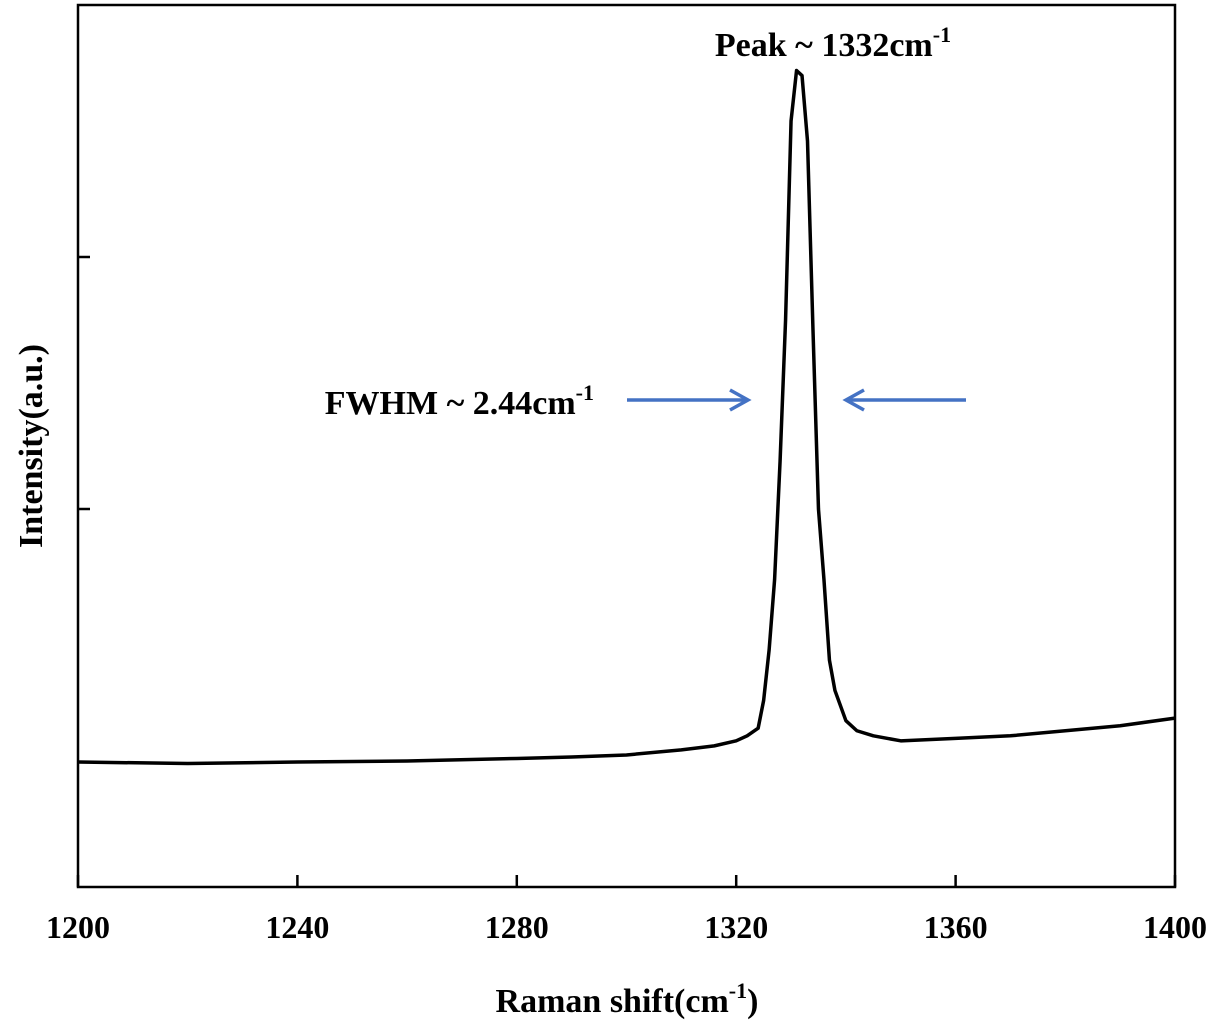 Image resolution: width=1221 pixels, height=1028 pixels. Describe the element at coordinates (736, 927) in the screenshot. I see `x-tick-label: 1320` at that location.